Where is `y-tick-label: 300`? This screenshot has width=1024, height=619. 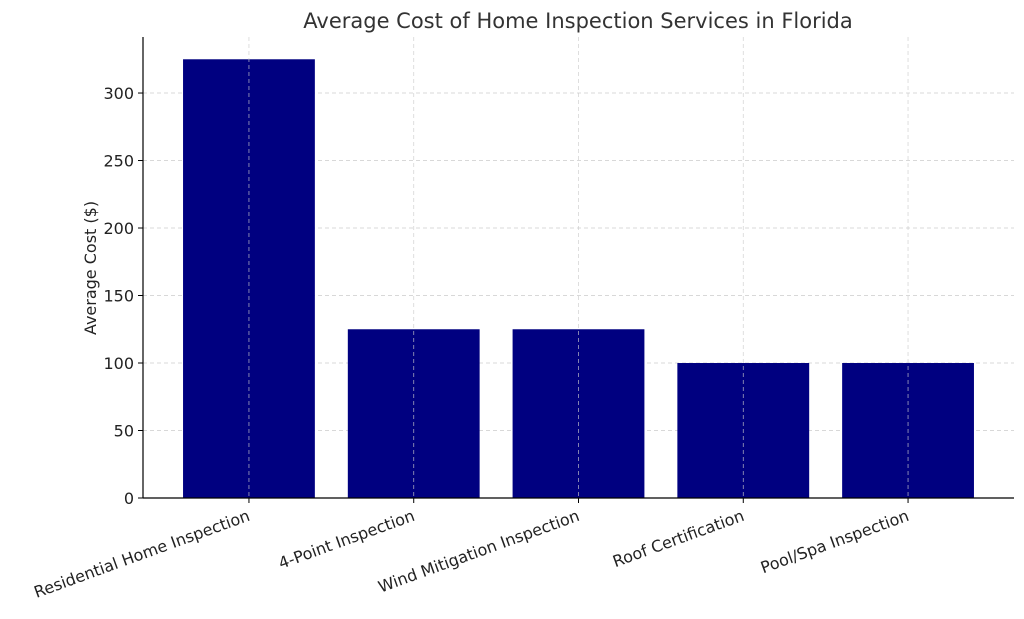
y-tick-label: 300 is located at coordinates (118, 93).